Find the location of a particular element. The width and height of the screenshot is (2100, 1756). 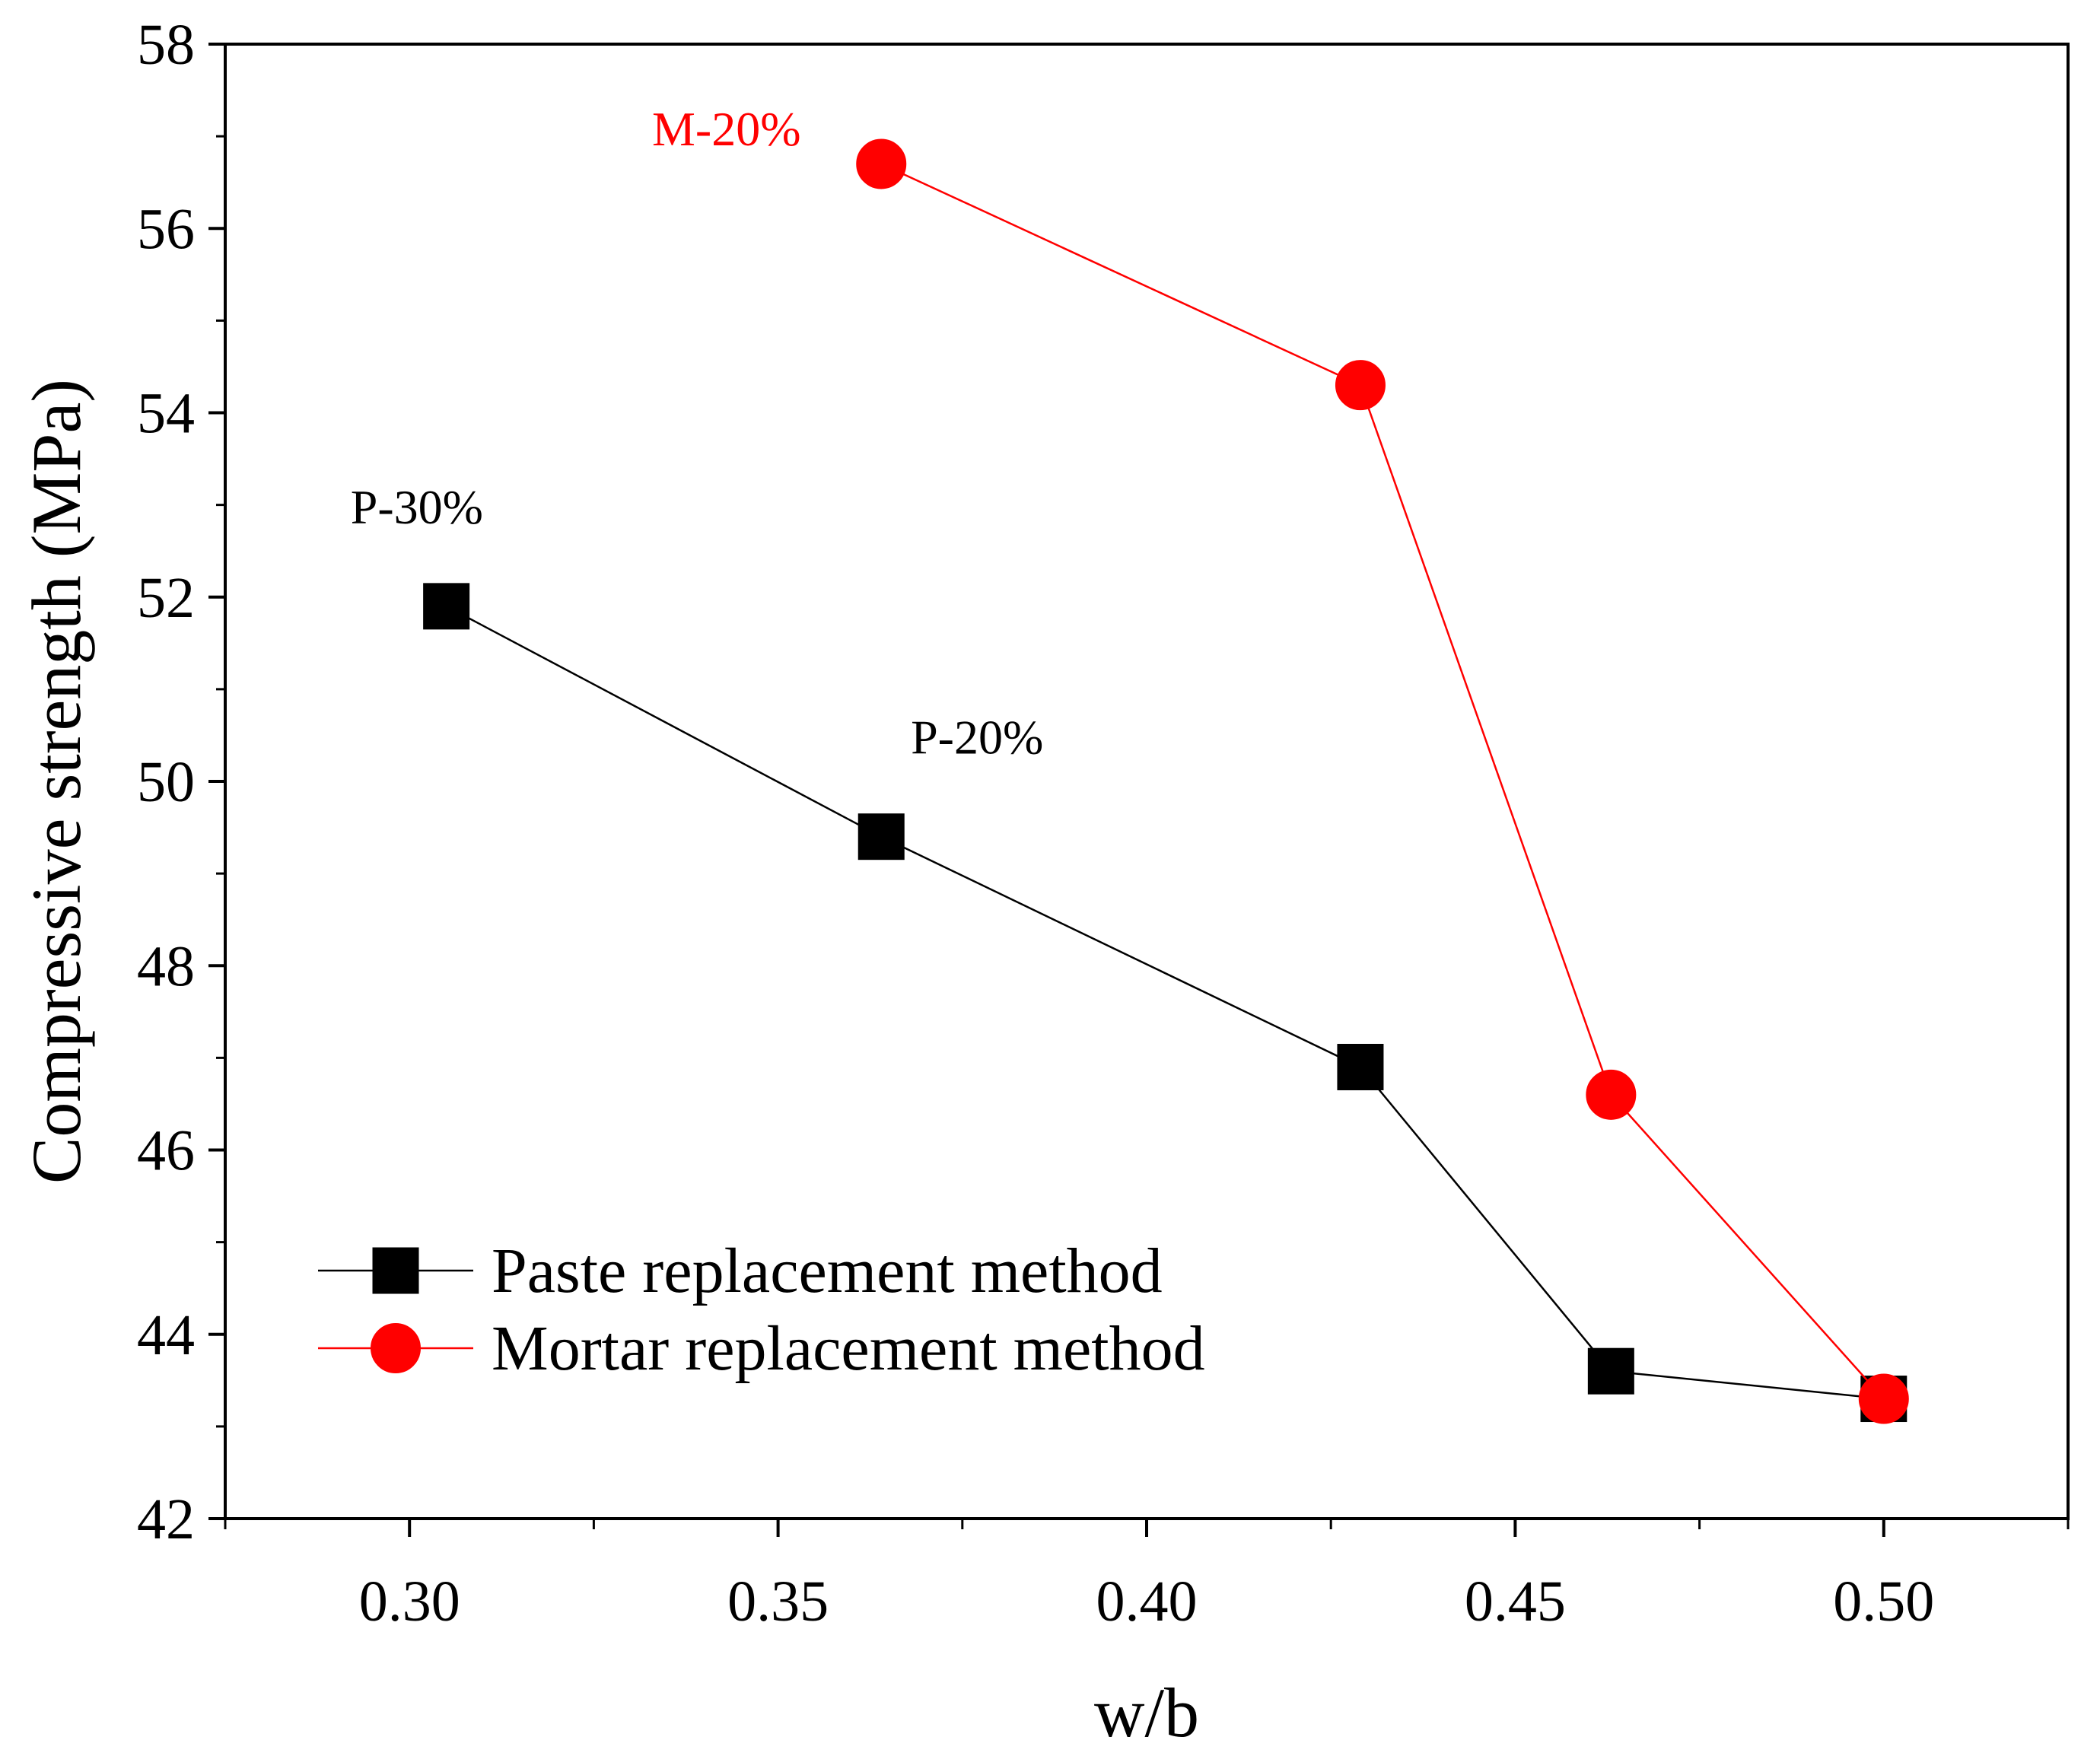

y-tick-label: 56 is located at coordinates (166, 229).